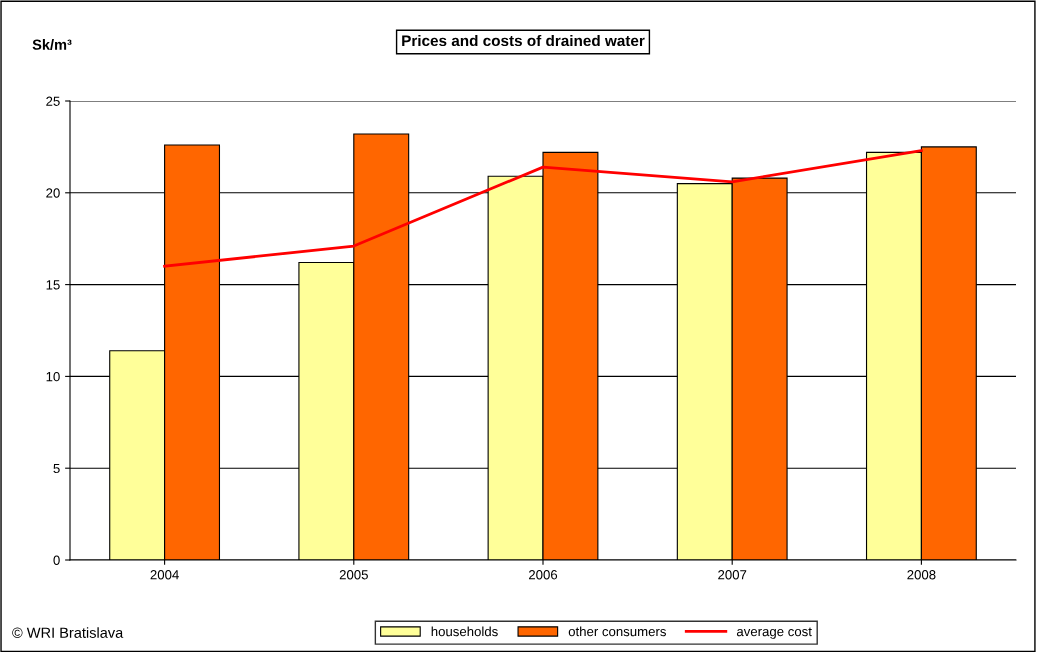 The width and height of the screenshot is (1037, 652). Describe the element at coordinates (543, 575) in the screenshot. I see `x-tick-label: 2006` at that location.